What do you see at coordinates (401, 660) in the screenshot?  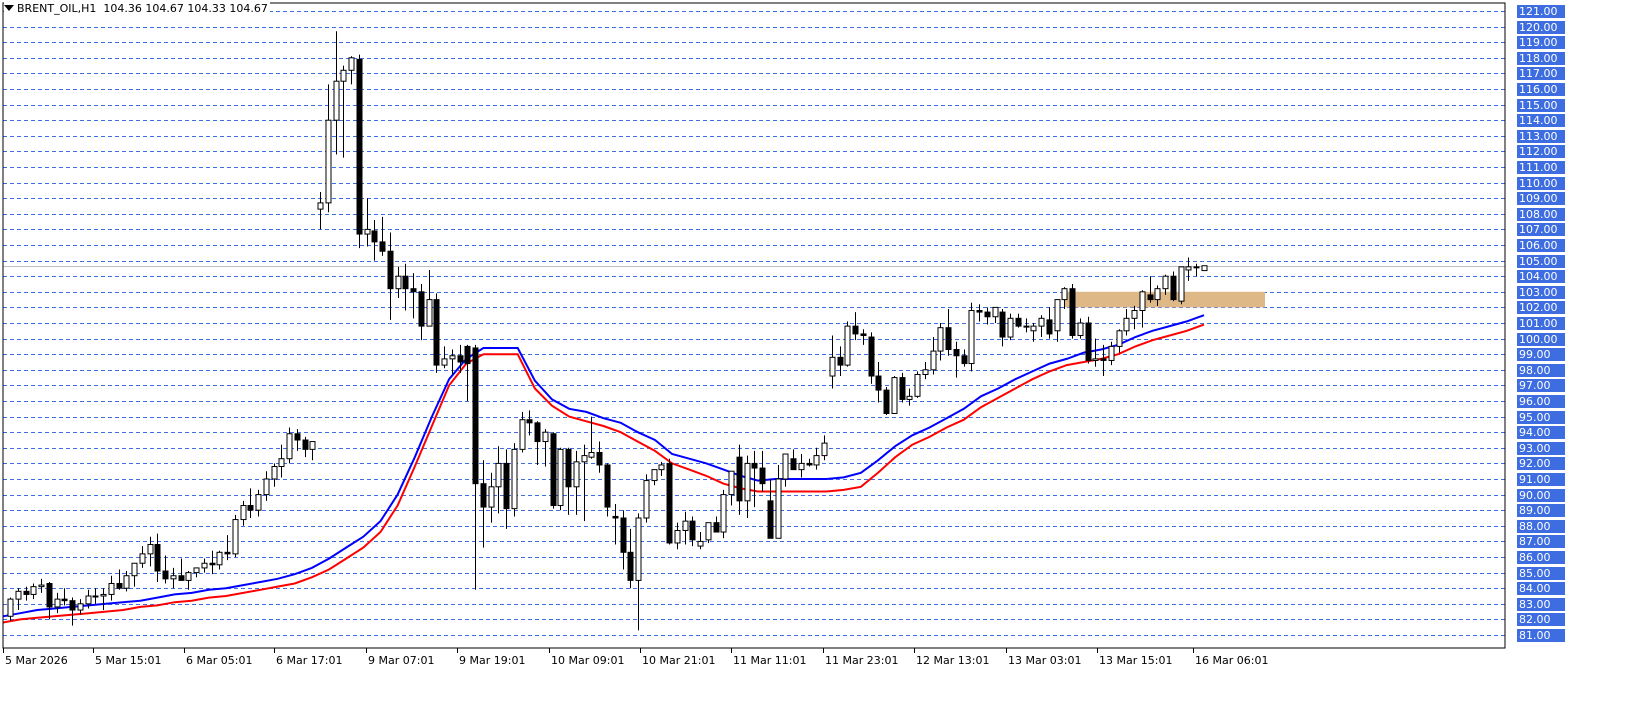 I see `time-tick-label: 9 Mar 07:01` at bounding box center [401, 660].